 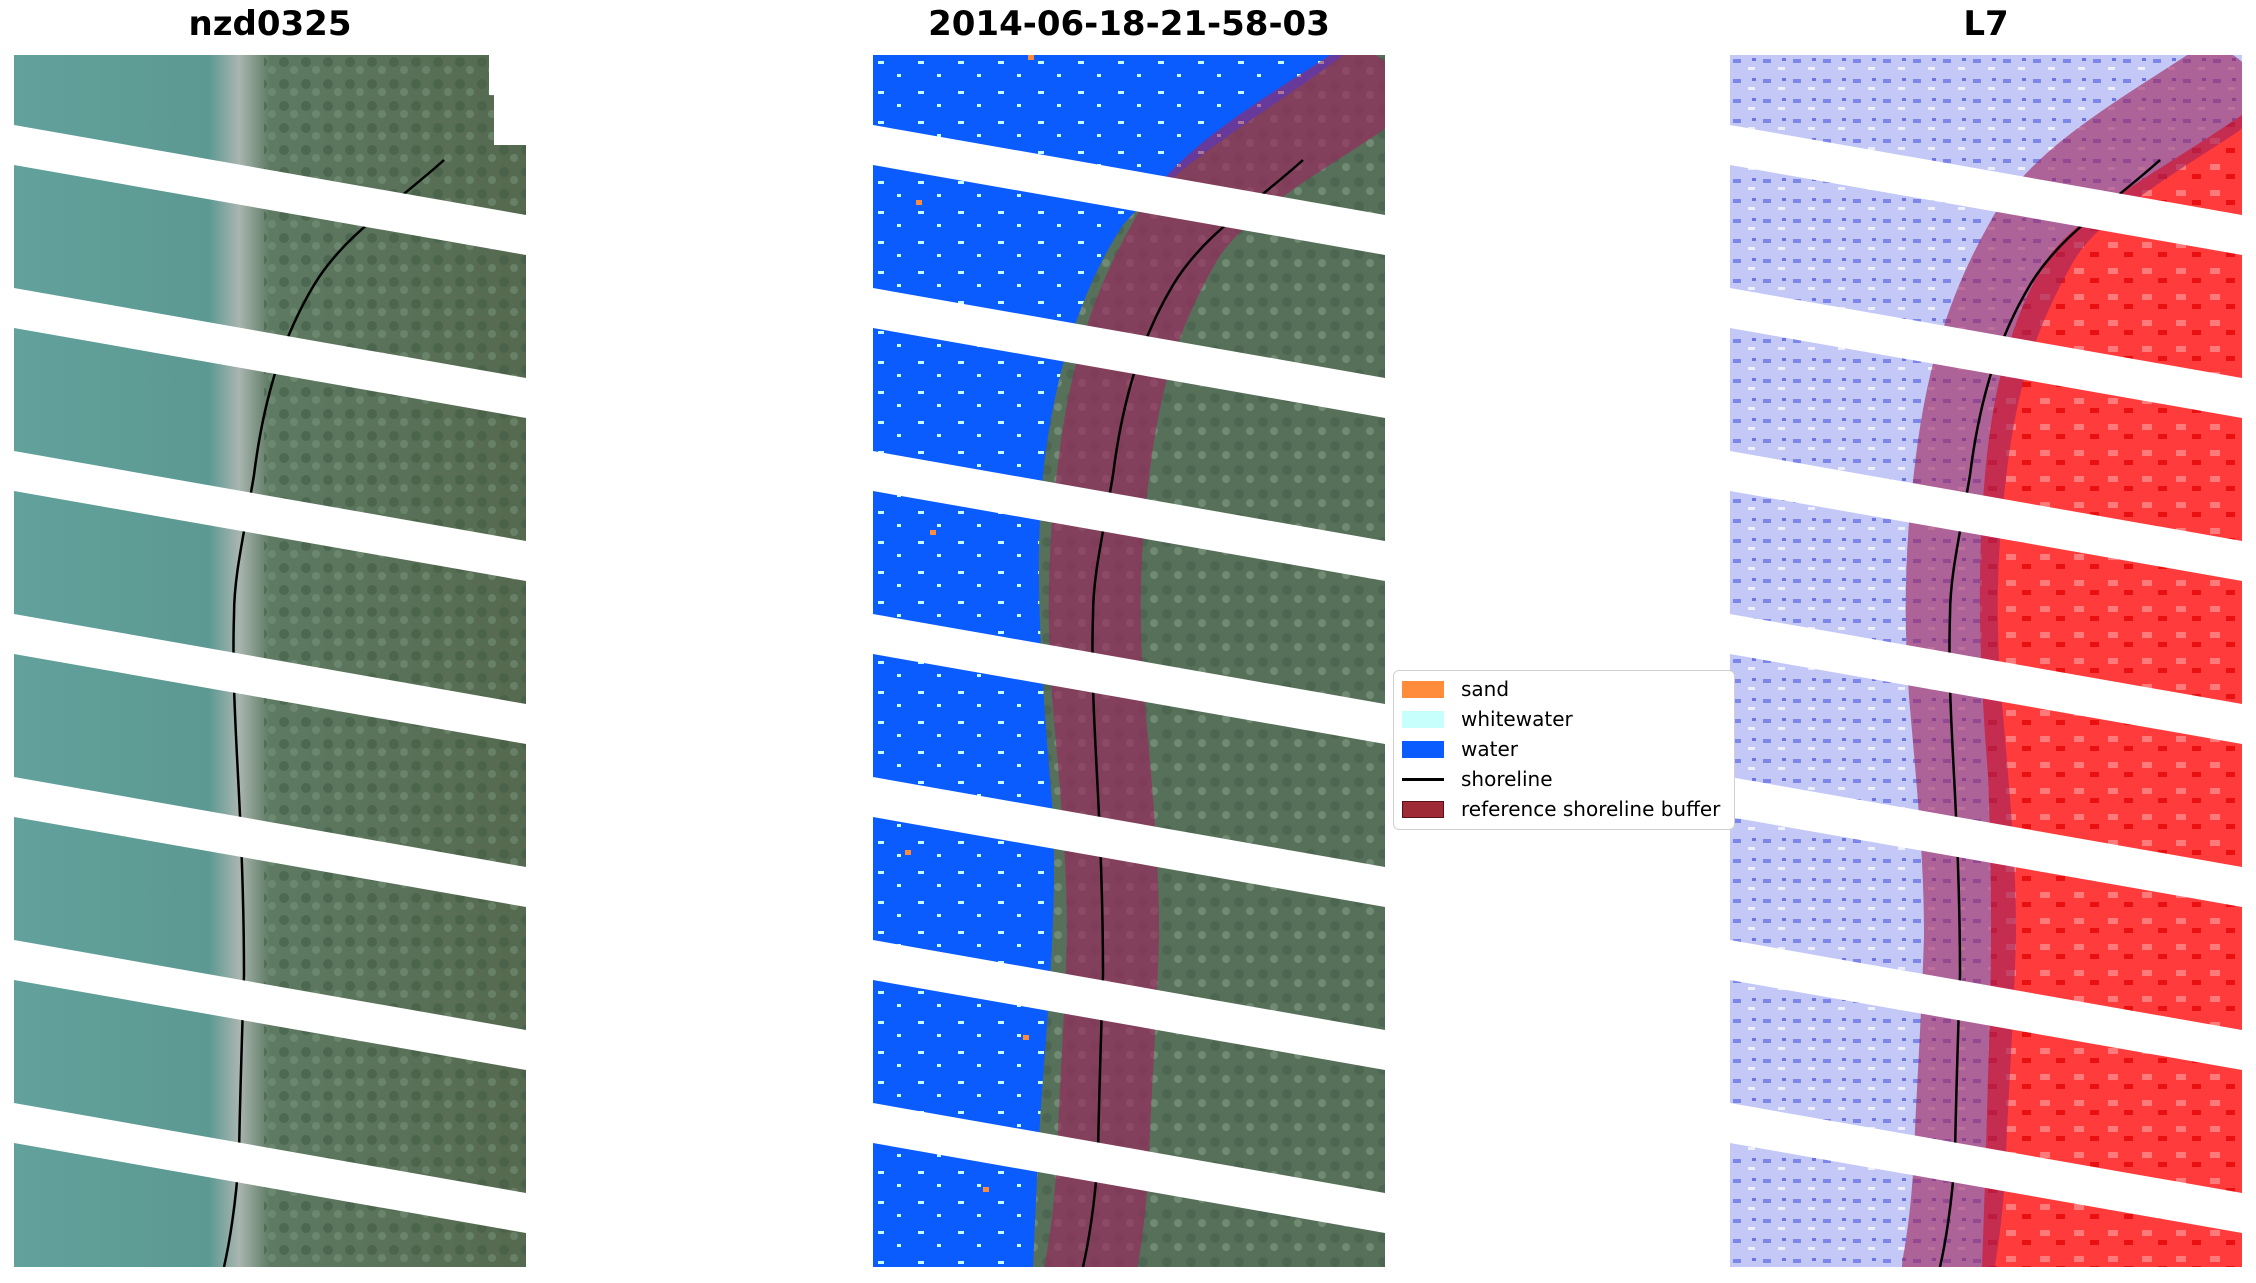 I want to click on legend-item-water: water, so click(x=1460, y=749).